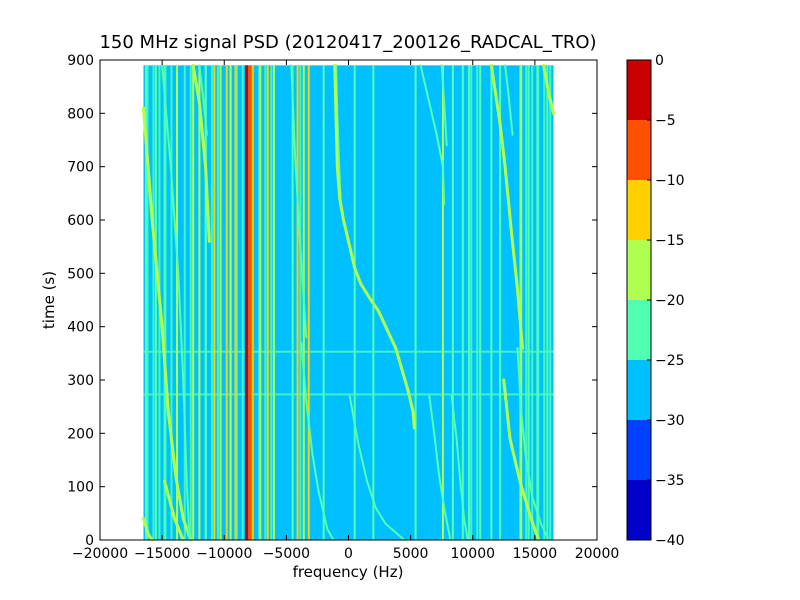 The width and height of the screenshot is (800, 600). What do you see at coordinates (162, 554) in the screenshot?
I see `x-tick-label: −15000` at bounding box center [162, 554].